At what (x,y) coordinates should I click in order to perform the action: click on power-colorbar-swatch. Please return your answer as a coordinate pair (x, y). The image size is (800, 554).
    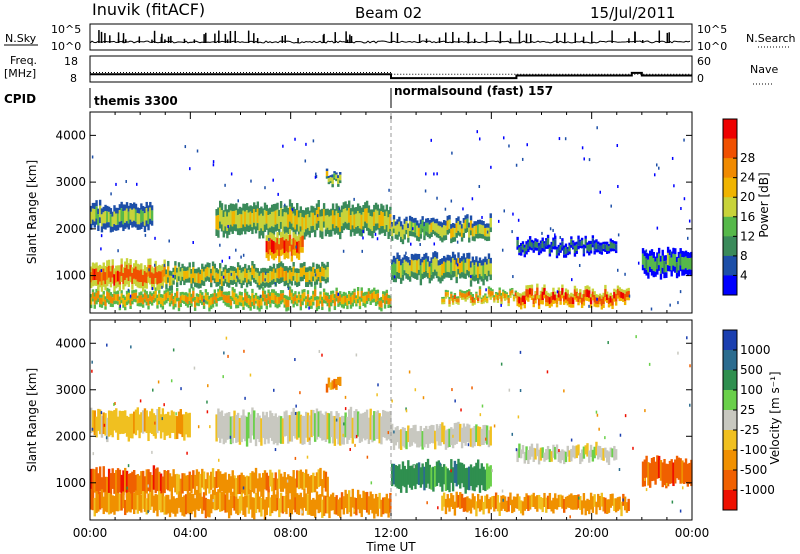
    Looking at the image, I should click on (730, 207).